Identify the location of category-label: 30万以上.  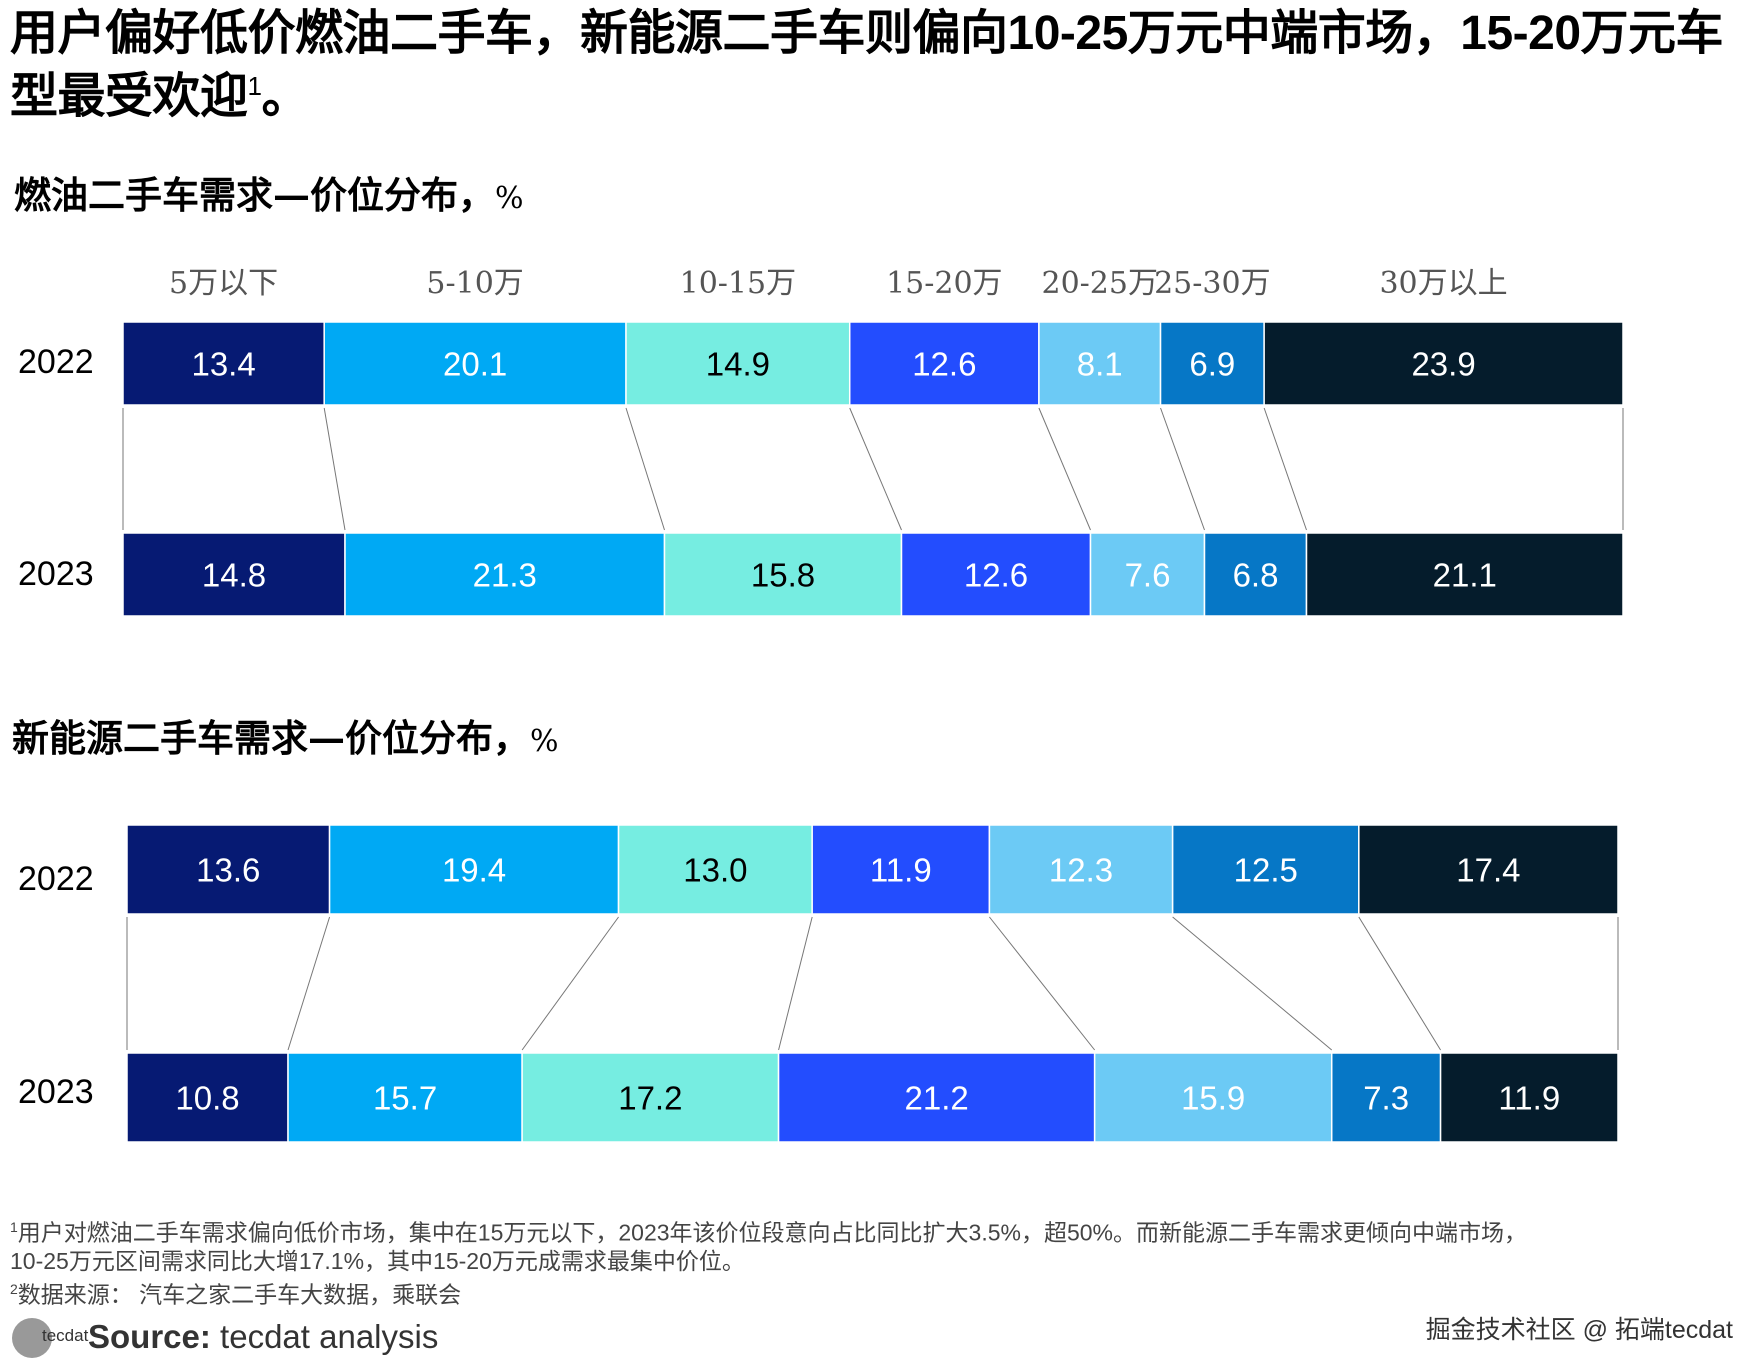
(1443, 283).